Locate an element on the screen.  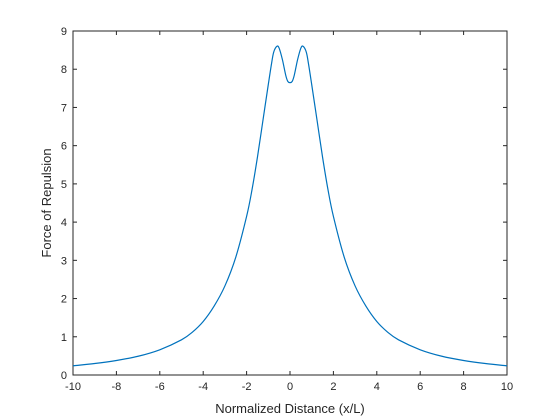
y-tick-label: 6 is located at coordinates (64, 147).